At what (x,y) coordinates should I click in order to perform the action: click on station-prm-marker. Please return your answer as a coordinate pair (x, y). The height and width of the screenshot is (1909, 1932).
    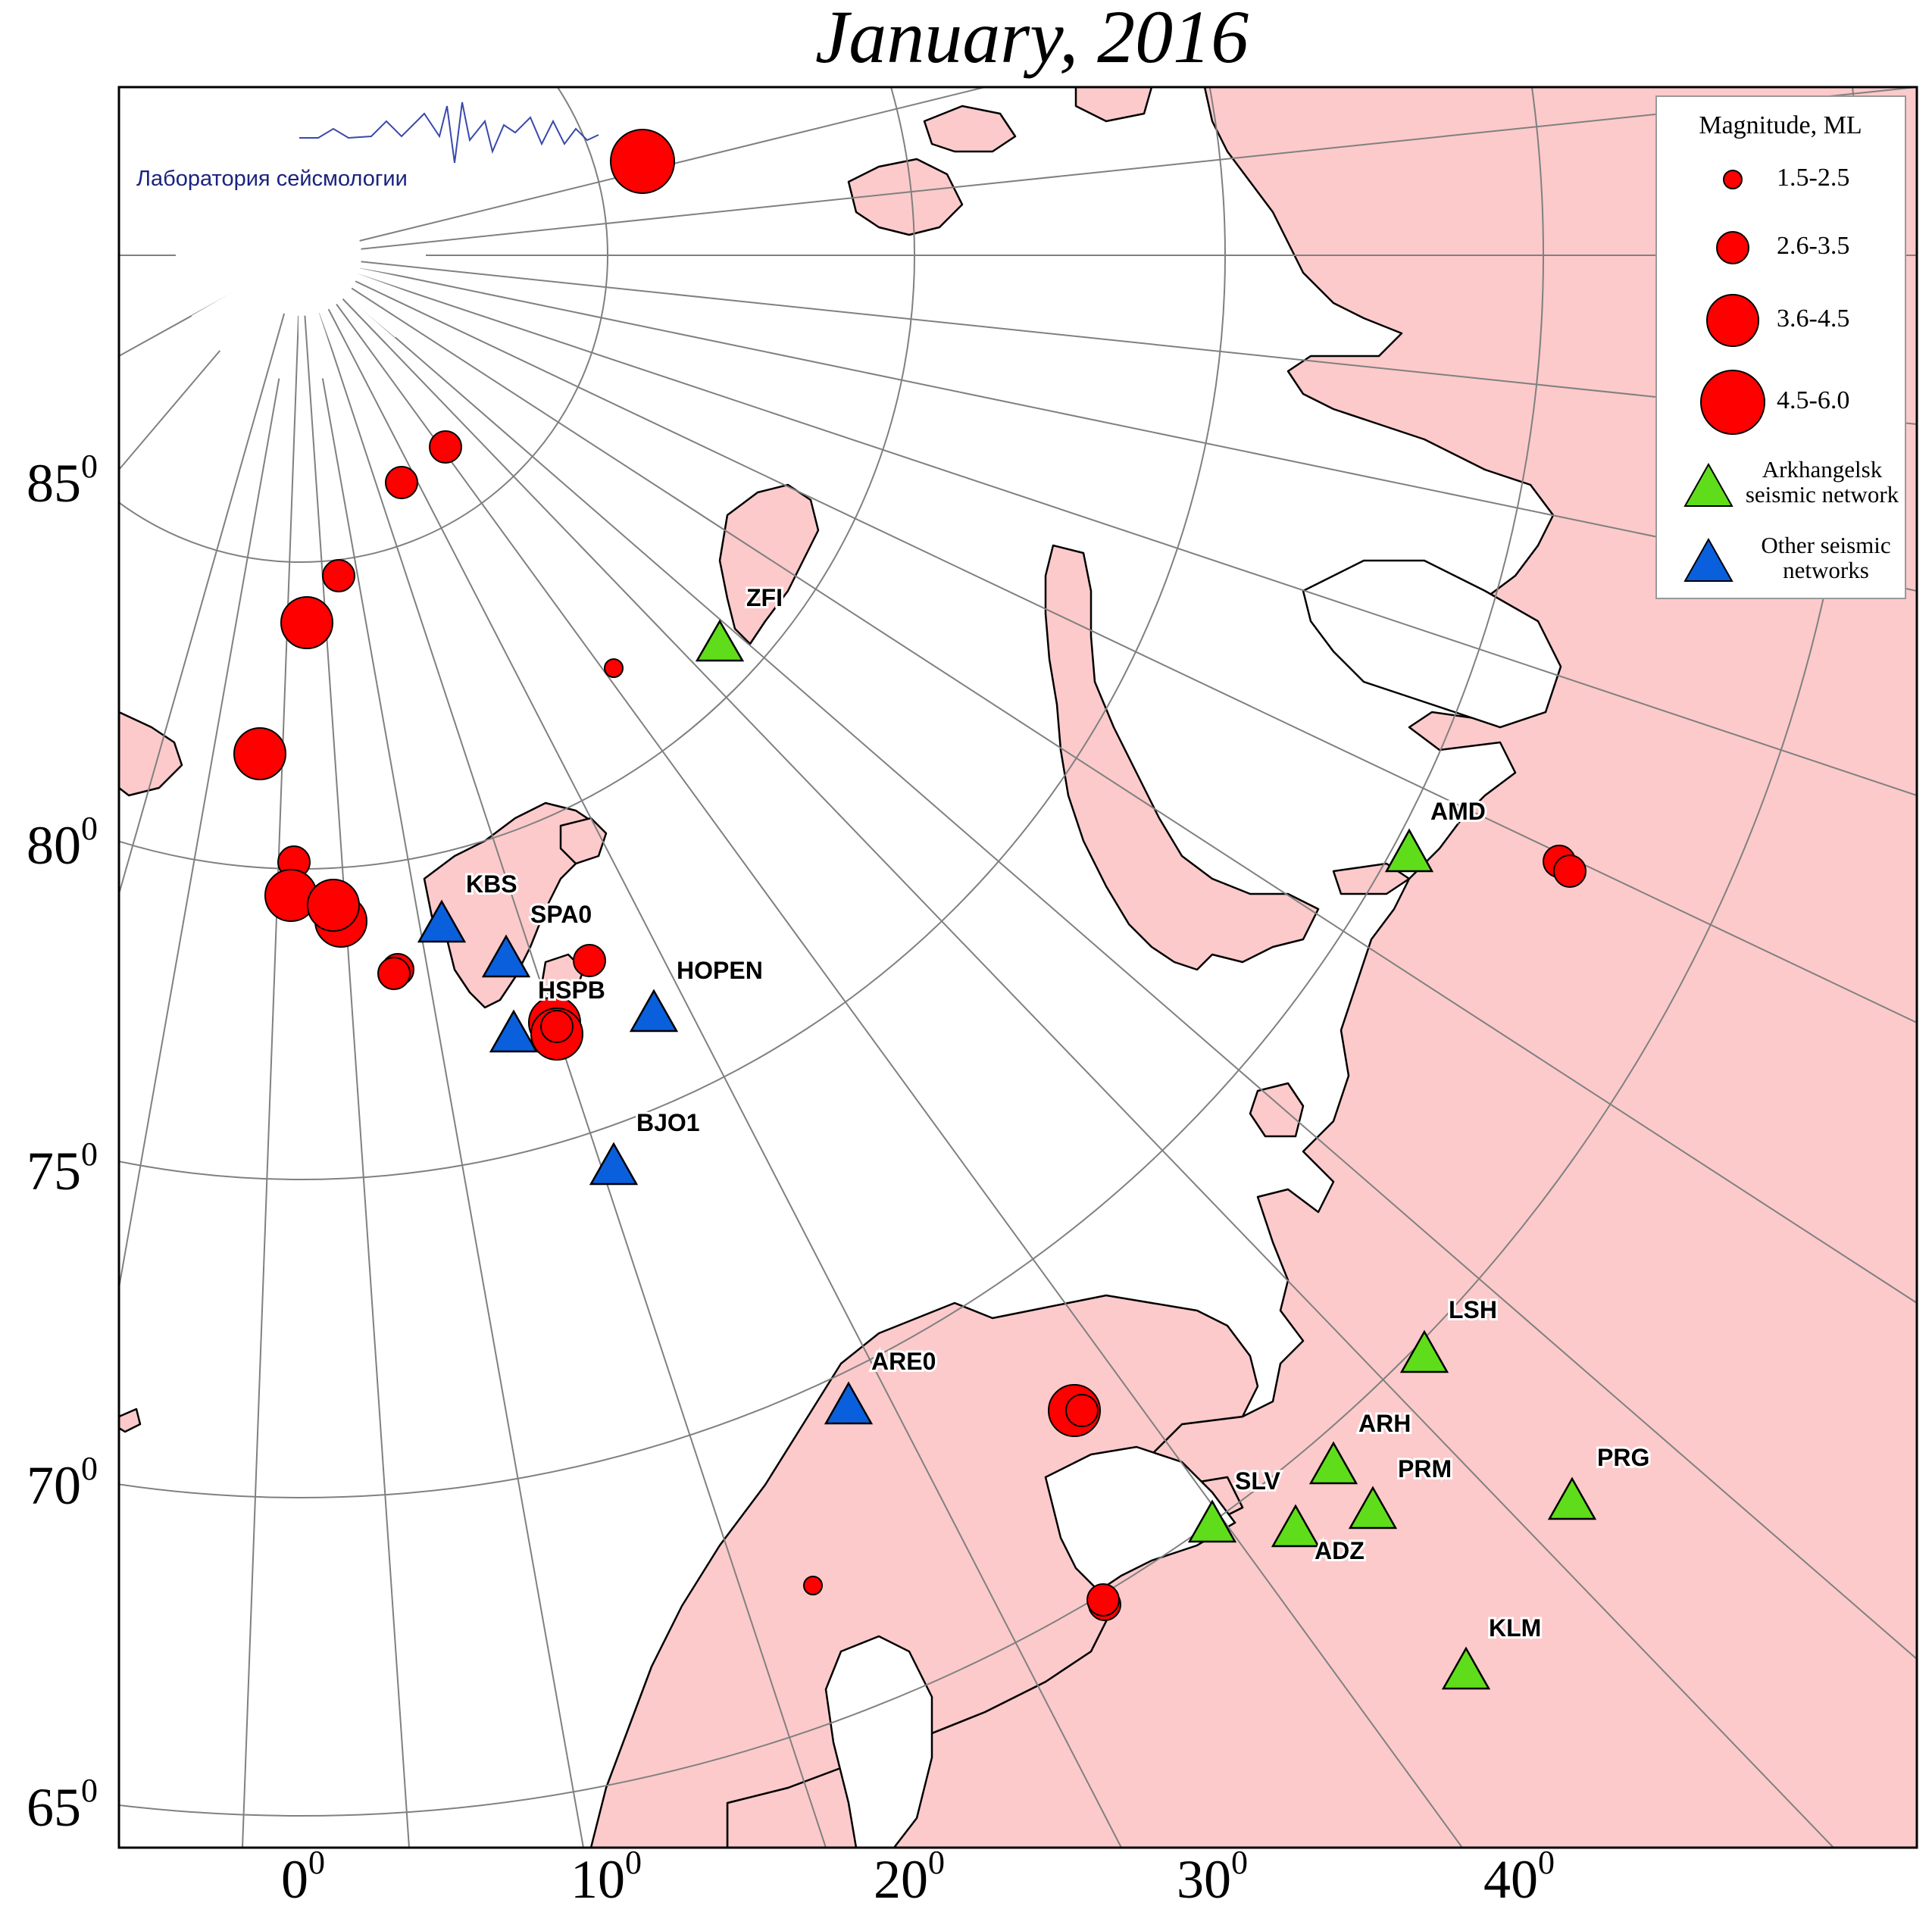
    Looking at the image, I should click on (1373, 1507).